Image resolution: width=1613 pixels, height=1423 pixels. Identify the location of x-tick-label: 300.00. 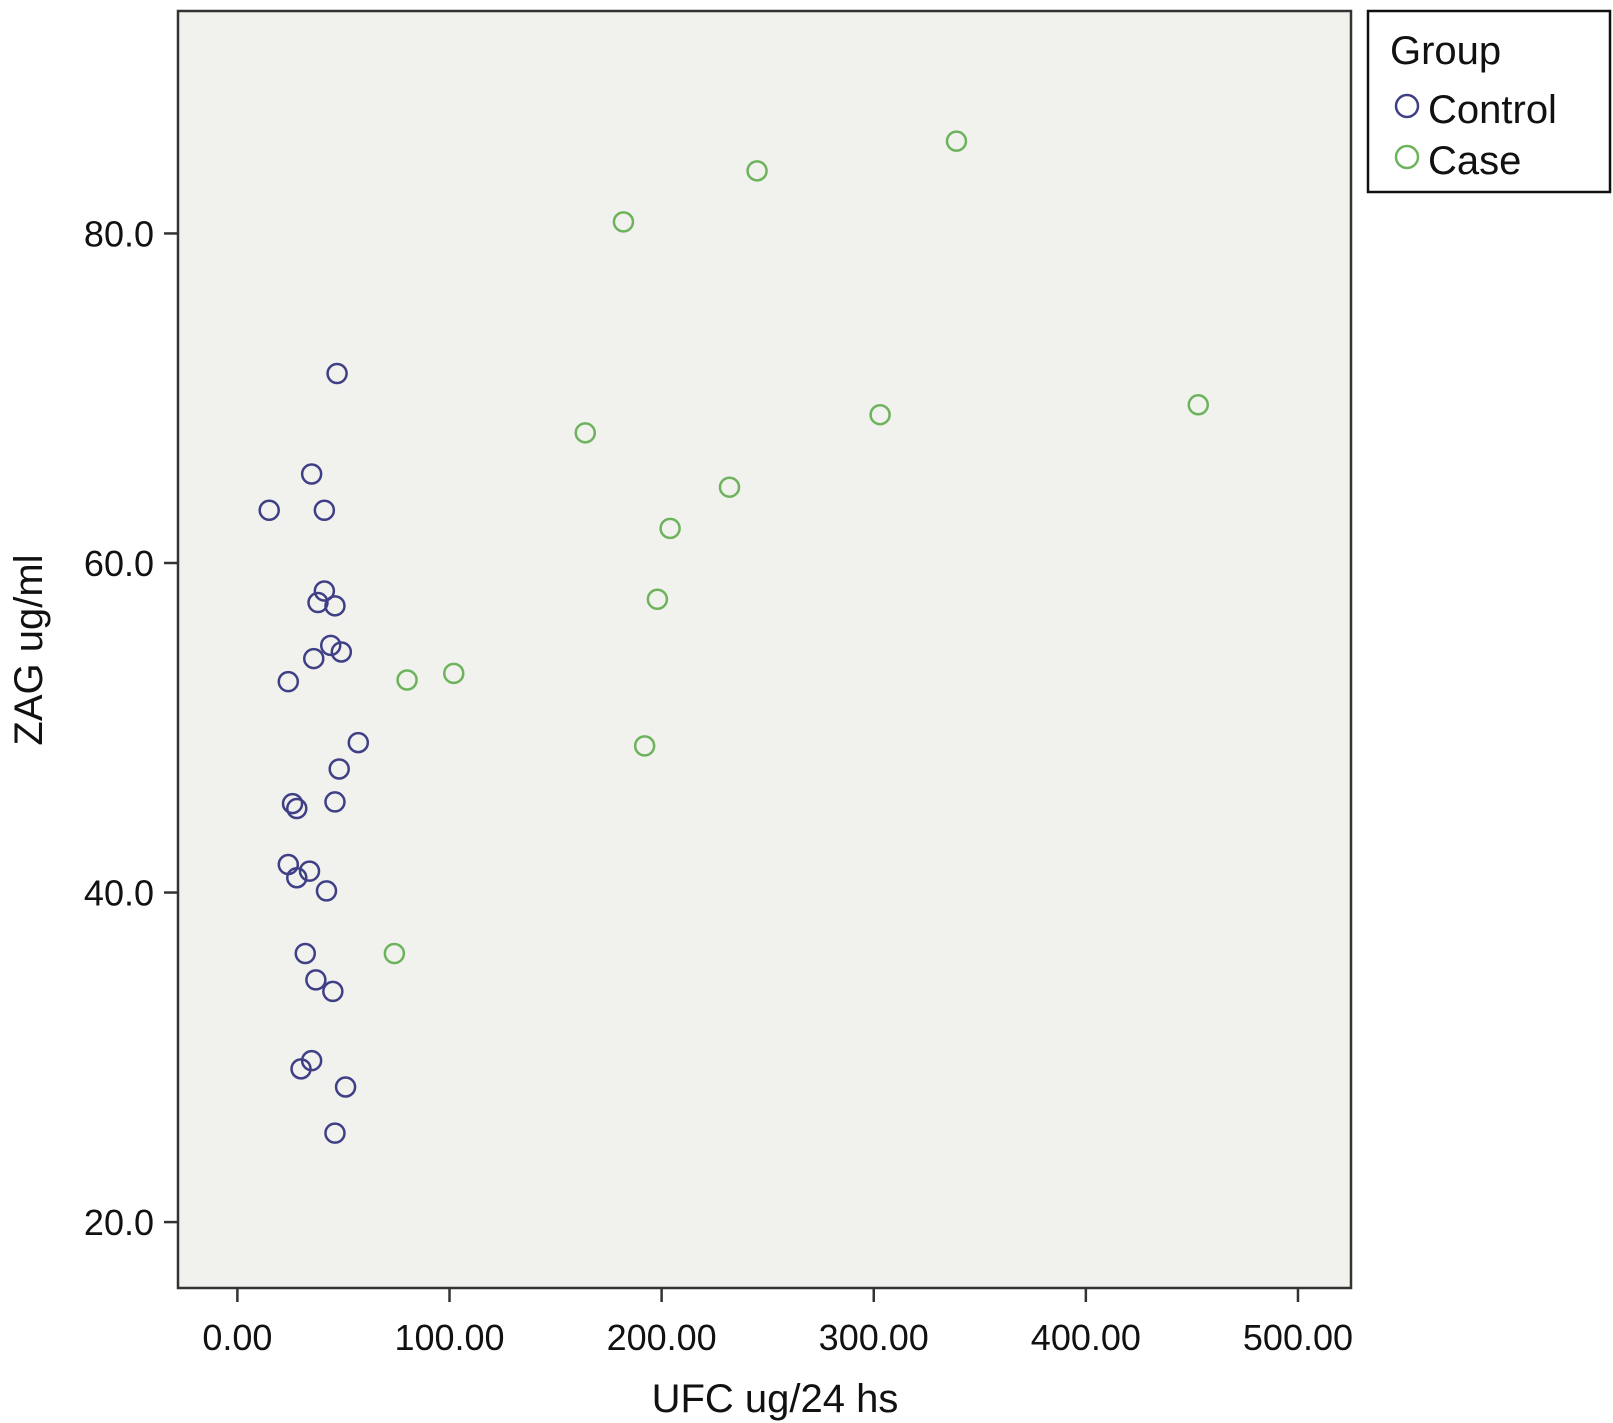
(874, 1337).